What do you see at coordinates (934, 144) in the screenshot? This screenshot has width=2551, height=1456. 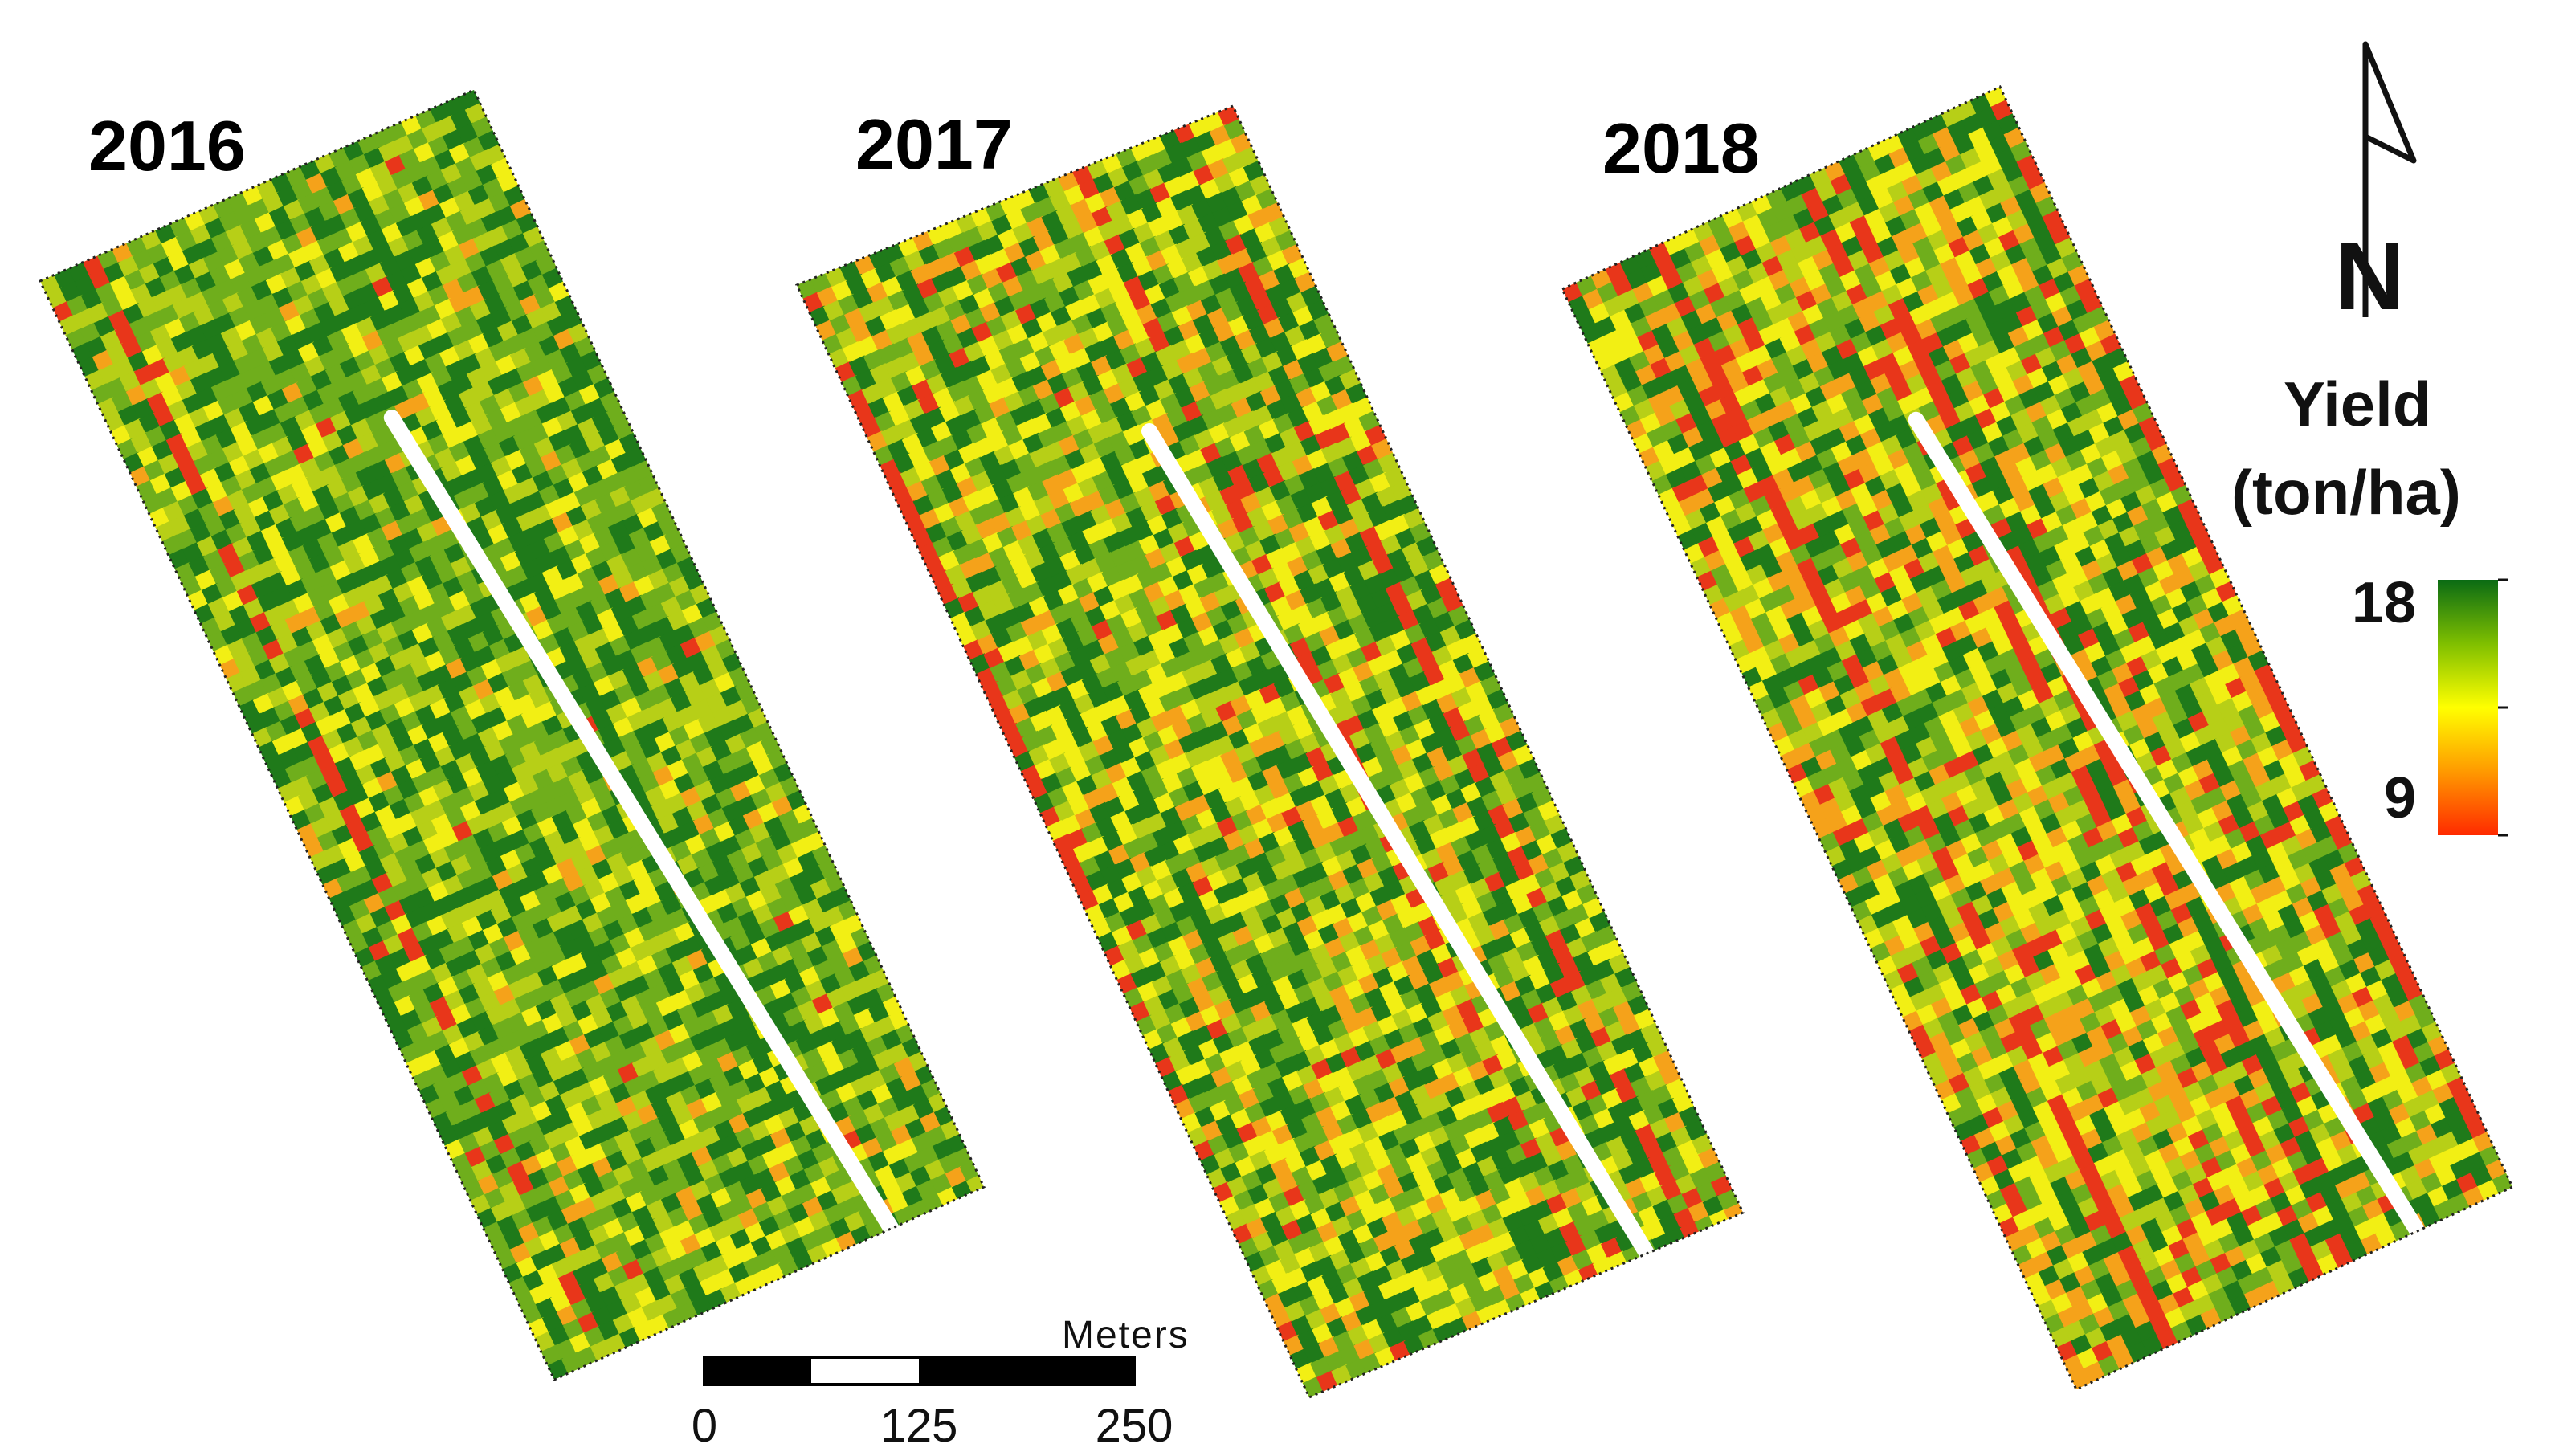 I see `year-title-2017: 2017` at bounding box center [934, 144].